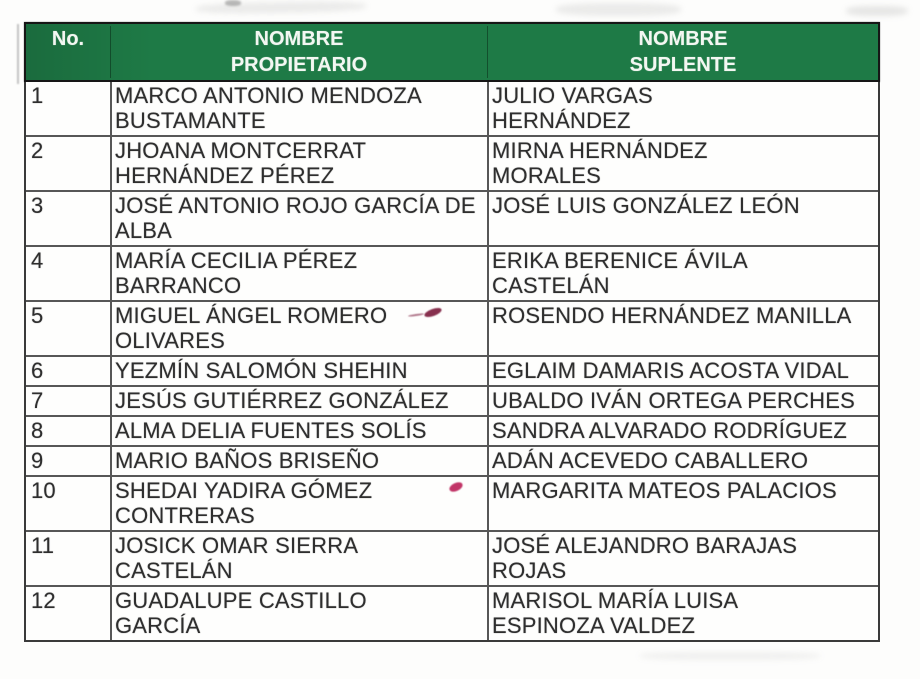 Image resolution: width=920 pixels, height=679 pixels. What do you see at coordinates (37, 205) in the screenshot?
I see `row-number-cell: 3` at bounding box center [37, 205].